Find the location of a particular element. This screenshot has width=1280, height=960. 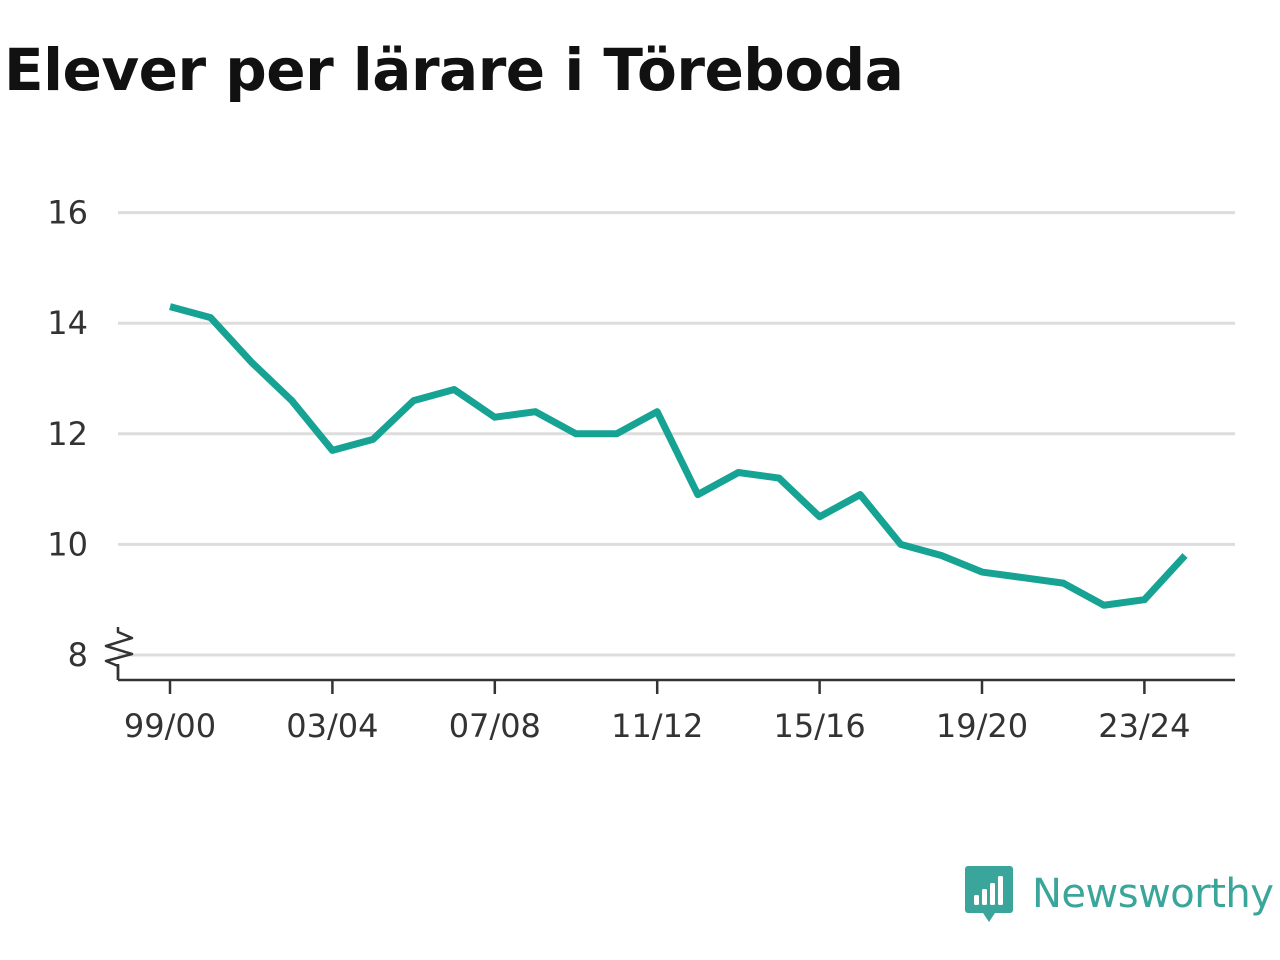

y-tick-label: 14 is located at coordinates (67, 323).